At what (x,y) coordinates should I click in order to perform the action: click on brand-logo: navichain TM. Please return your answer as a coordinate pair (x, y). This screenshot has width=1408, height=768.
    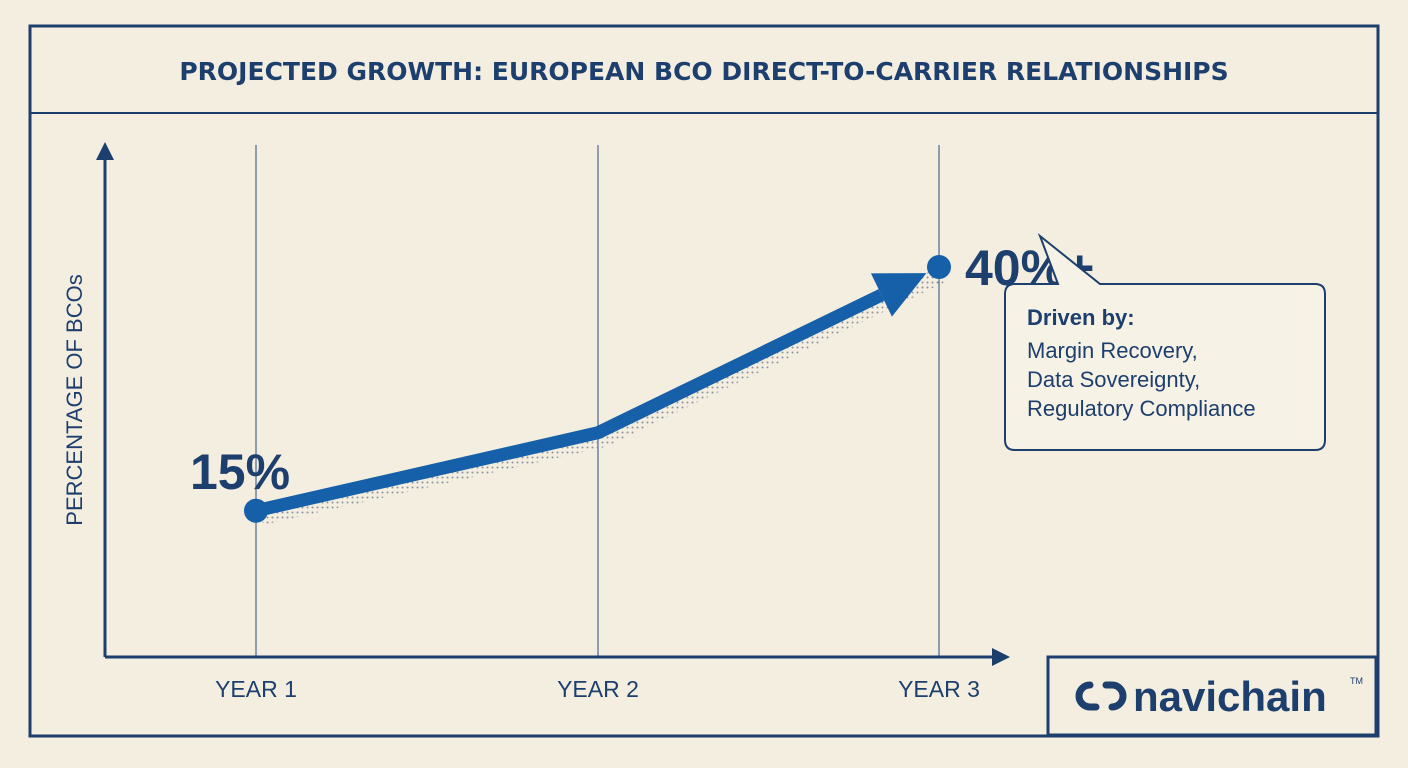
    Looking at the image, I should click on (1212, 696).